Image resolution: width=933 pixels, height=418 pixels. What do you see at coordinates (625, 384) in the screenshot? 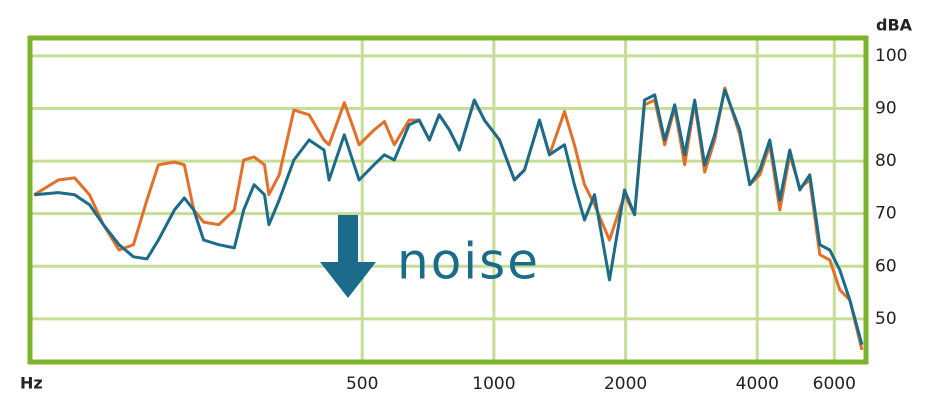
I see `x-tick-label: 2000` at bounding box center [625, 384].